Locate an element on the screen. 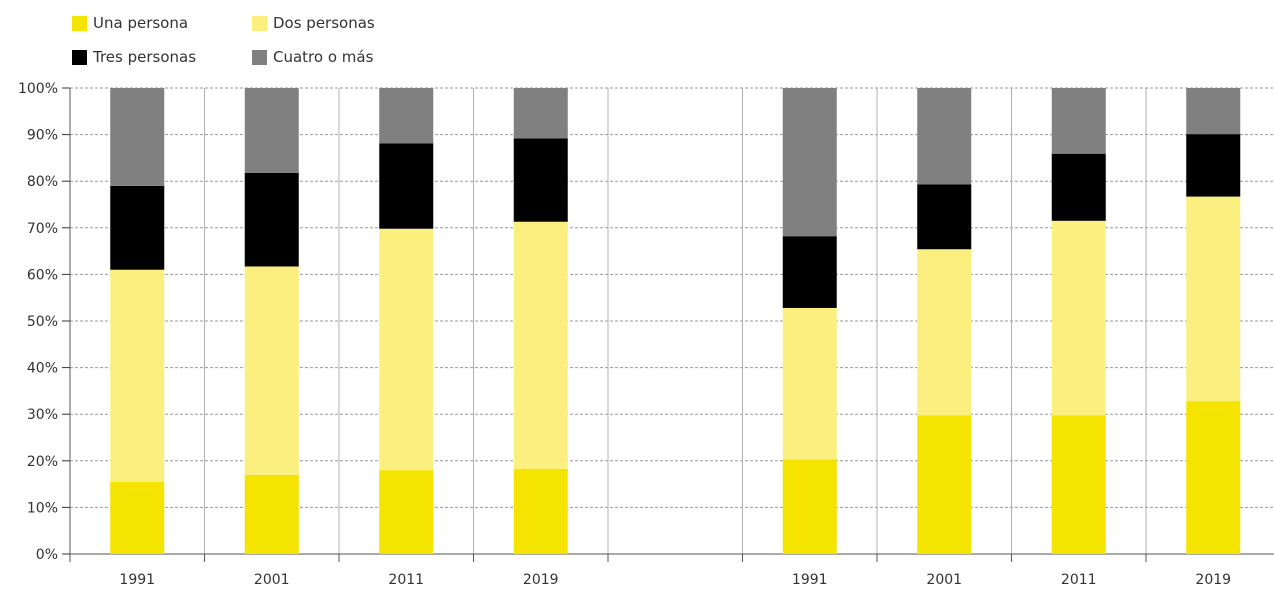 This screenshot has width=1274, height=590. legend-item-tres-personas: Tres personas is located at coordinates (134, 57).